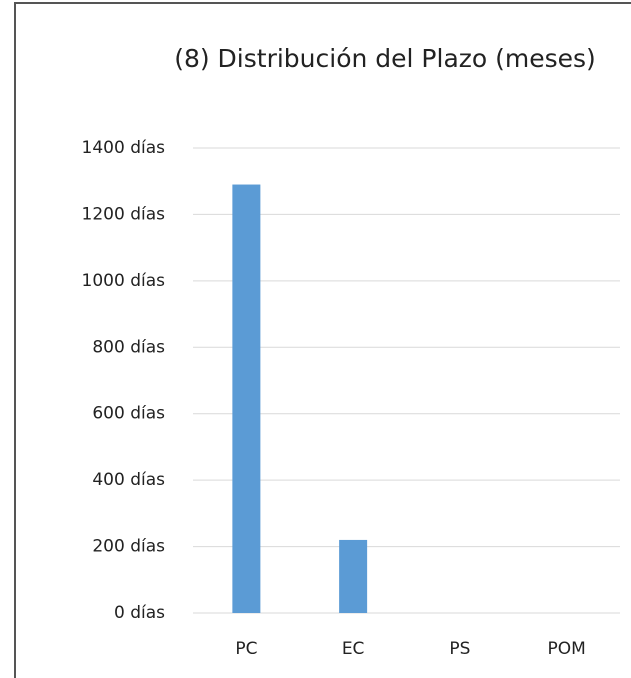  Describe the element at coordinates (124, 148) in the screenshot. I see `y-tick-label: 1400 días` at that location.